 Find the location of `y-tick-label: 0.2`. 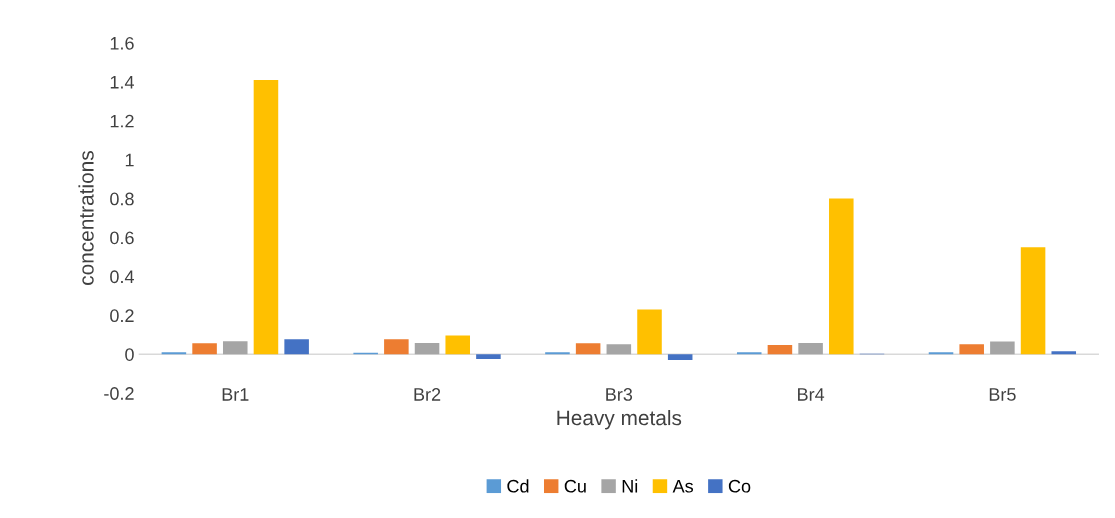

y-tick-label: 0.2 is located at coordinates (122, 316).